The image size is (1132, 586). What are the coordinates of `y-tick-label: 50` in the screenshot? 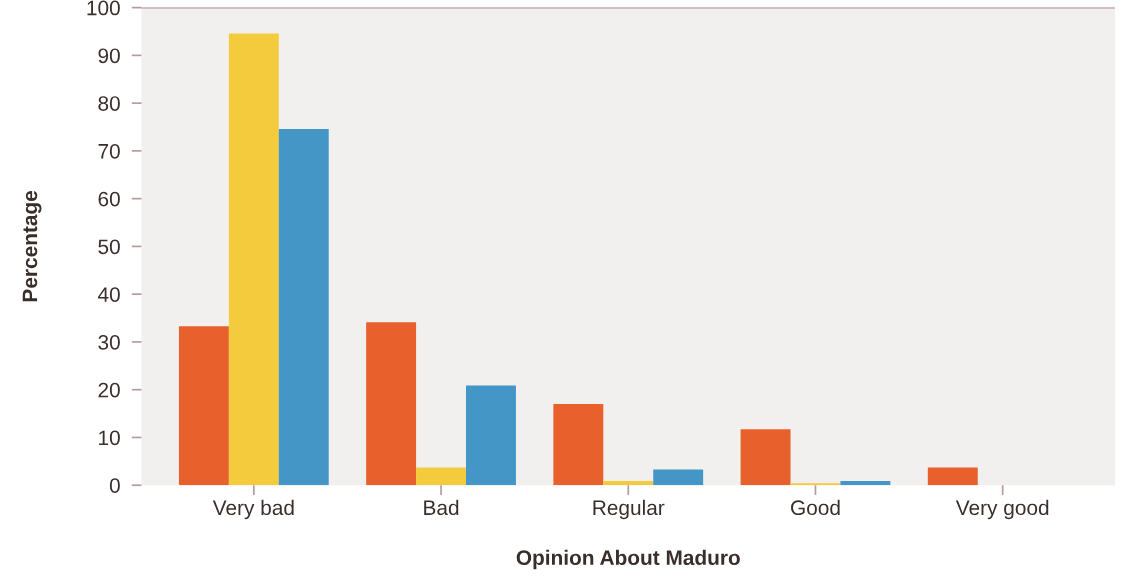 It's located at (109, 247).